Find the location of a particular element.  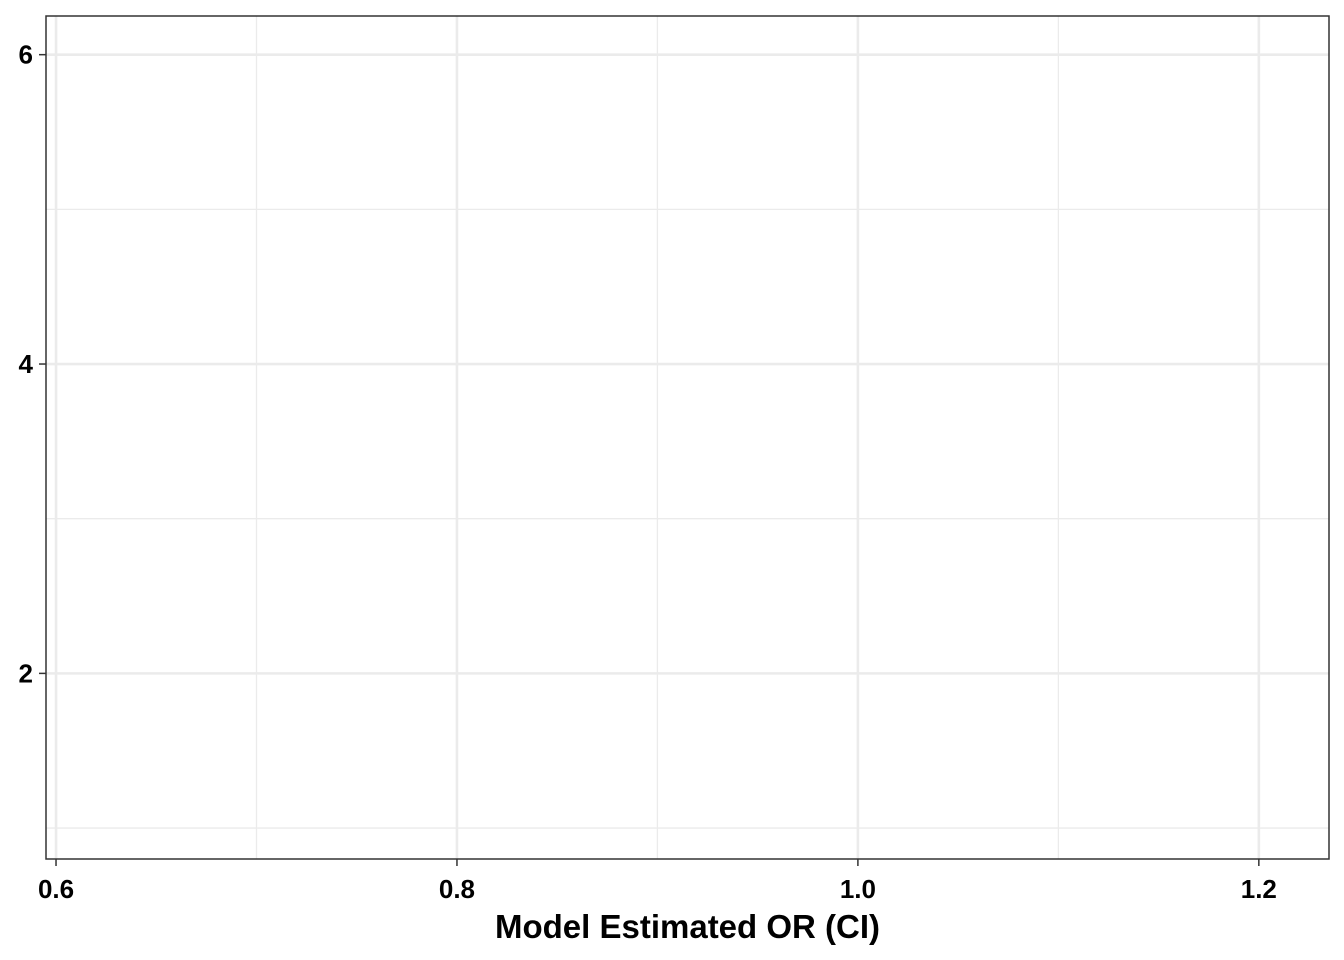

x-tick-label: 1.2 is located at coordinates (1259, 889).